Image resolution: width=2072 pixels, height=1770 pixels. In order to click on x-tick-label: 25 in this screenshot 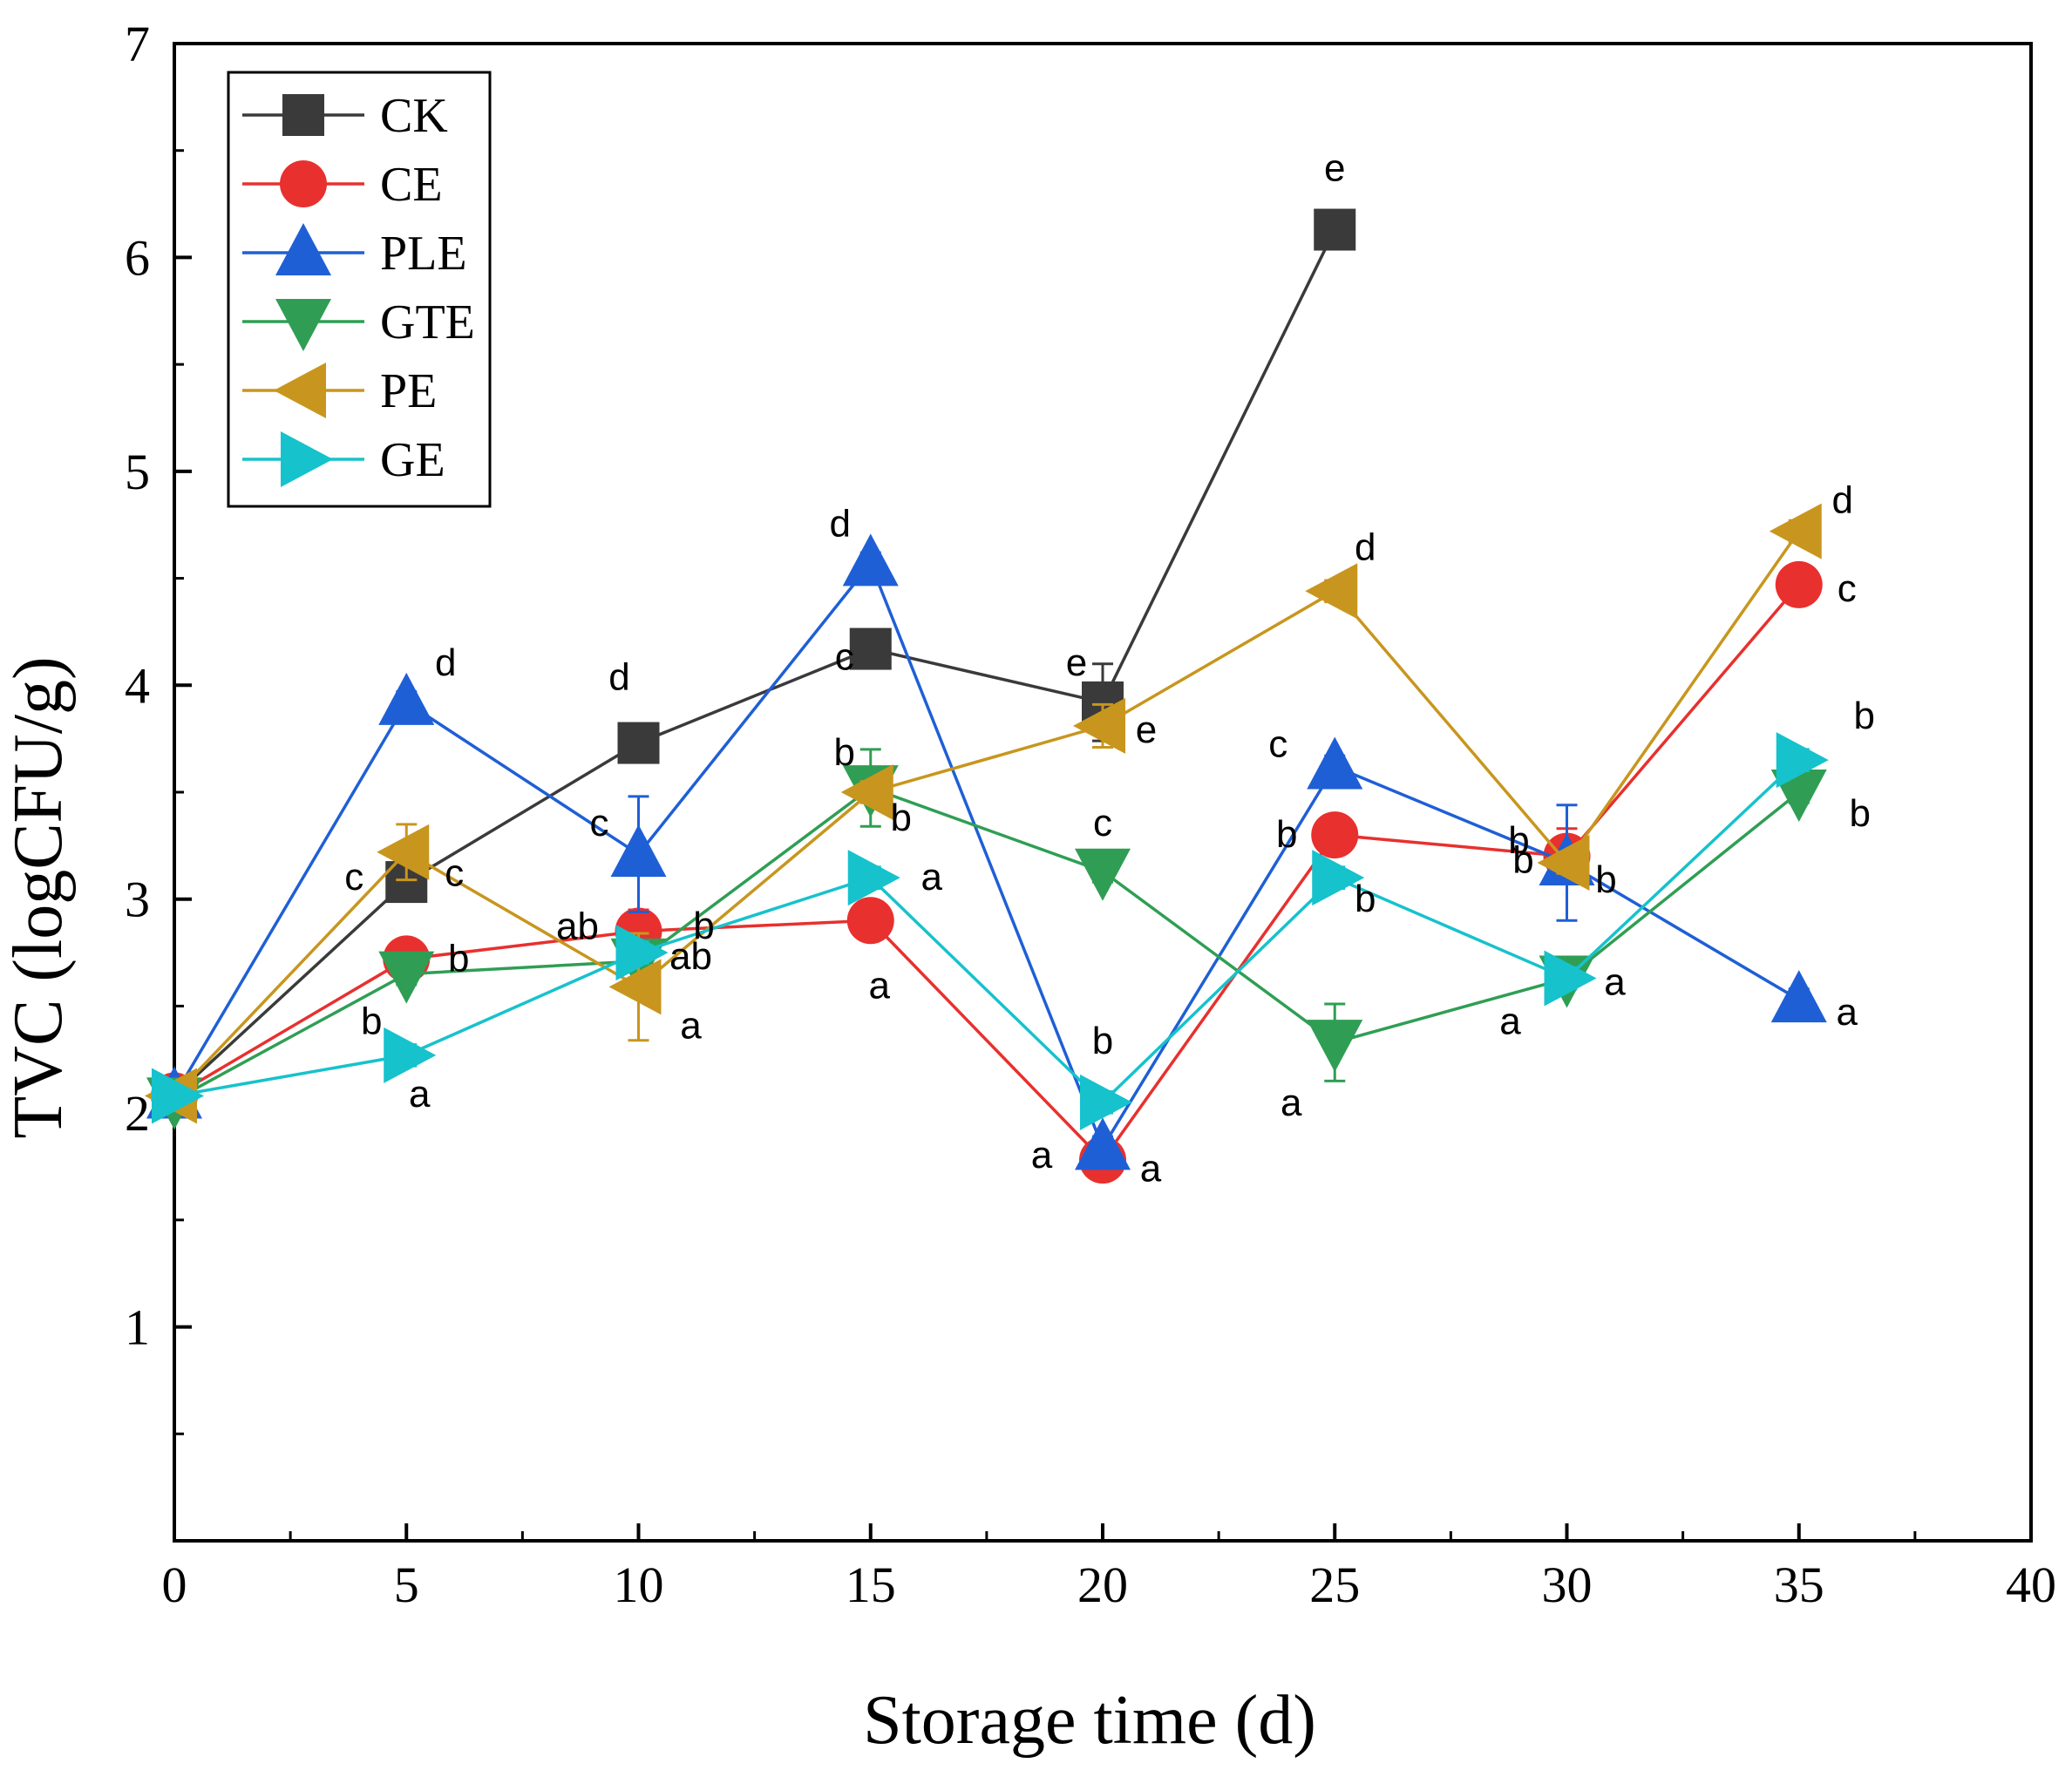, I will do `click(1334, 1584)`.